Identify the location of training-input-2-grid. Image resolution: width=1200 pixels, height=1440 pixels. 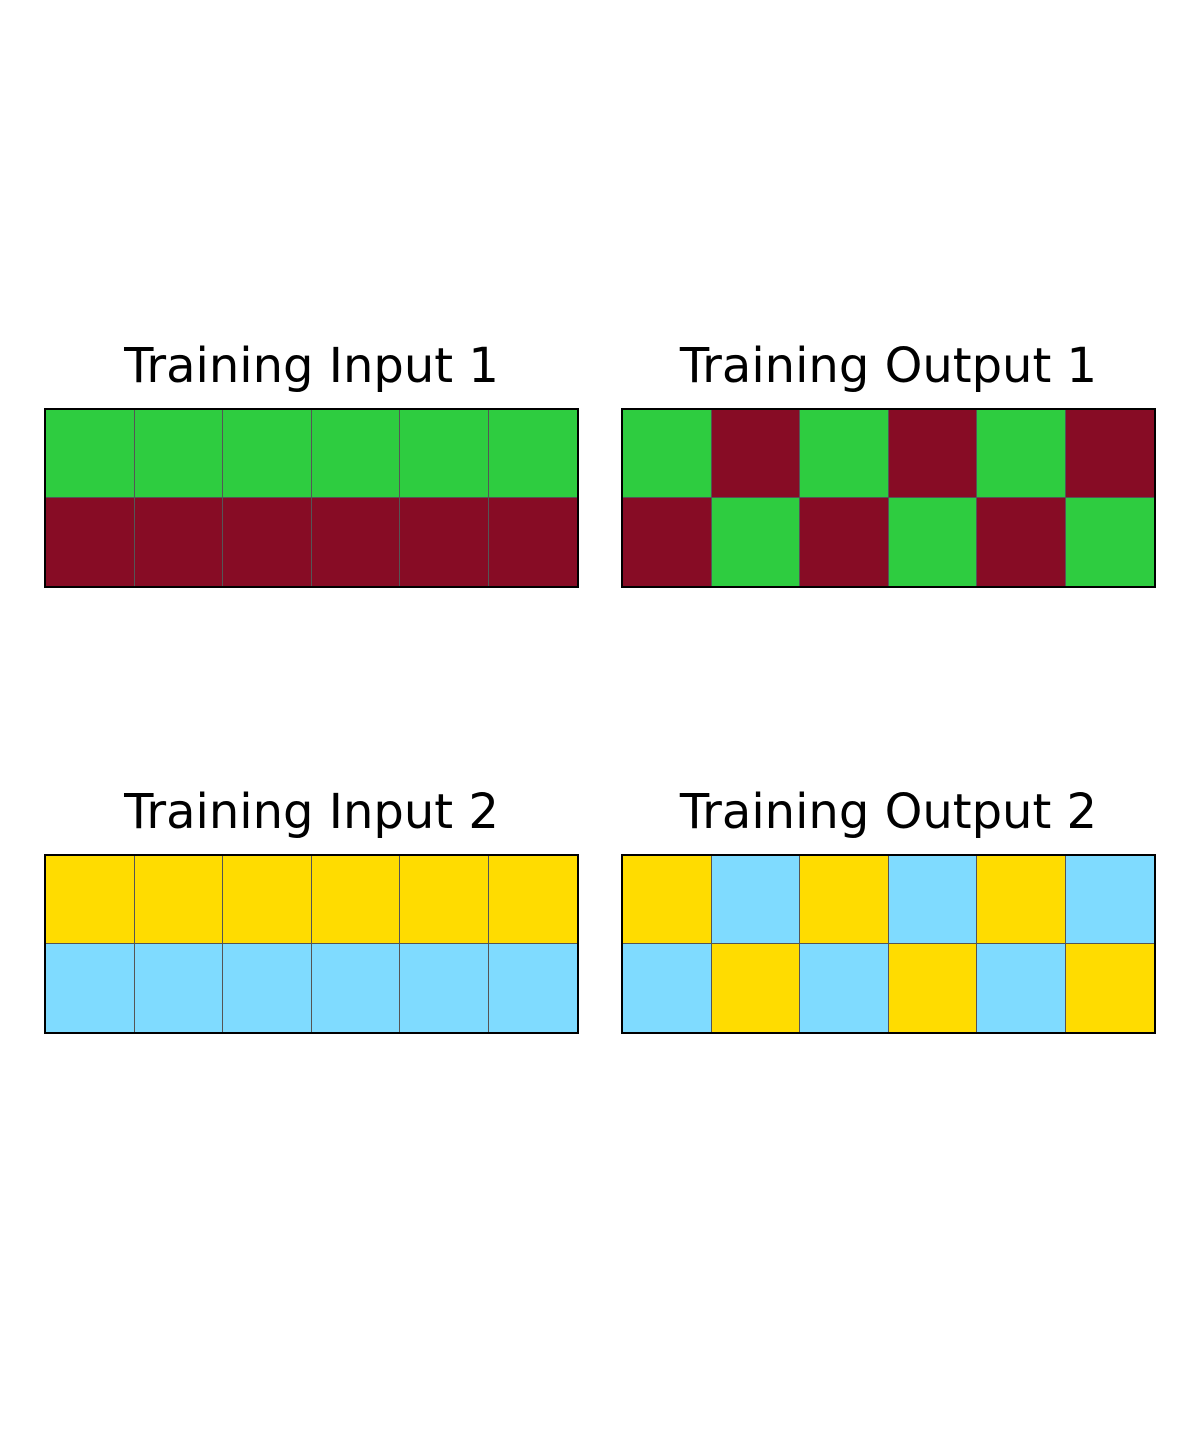
(311, 944).